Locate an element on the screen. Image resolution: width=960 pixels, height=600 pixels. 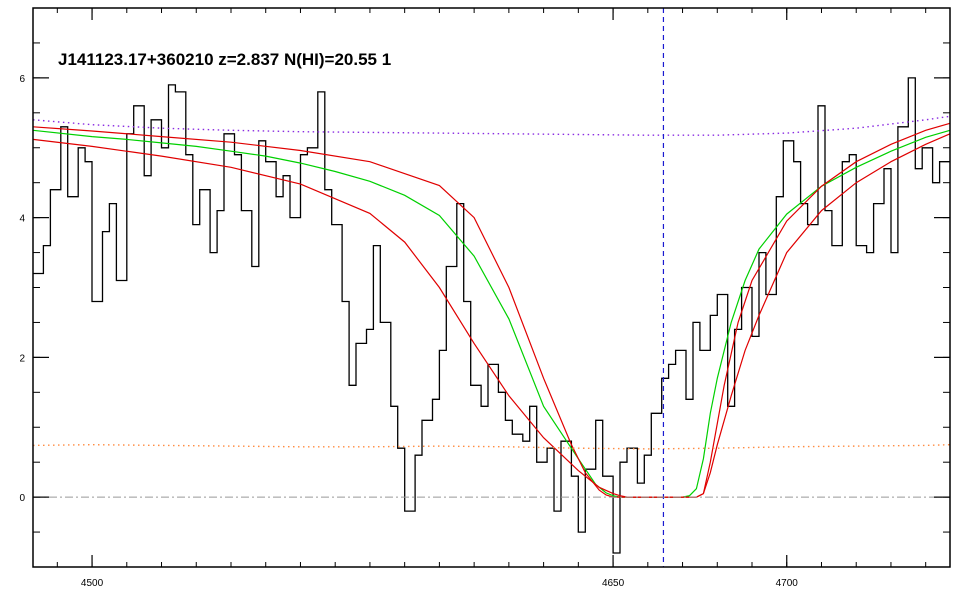
chart-title: J141123.17+360210 z=2.837 N(HI)=20.55 1 is located at coordinates (224, 59).